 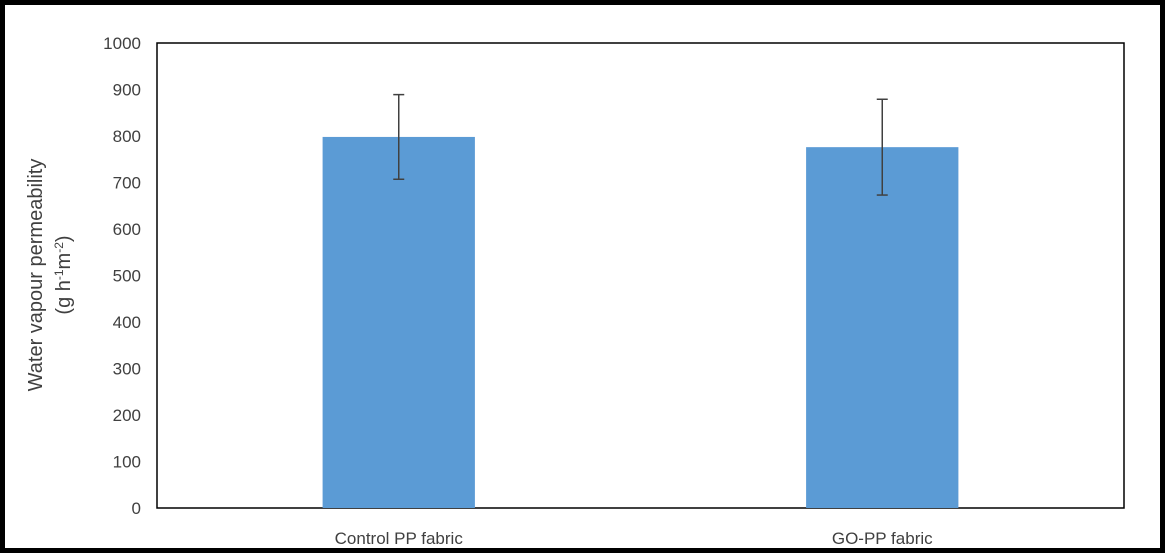 What do you see at coordinates (640, 144) in the screenshot?
I see `error-bars` at bounding box center [640, 144].